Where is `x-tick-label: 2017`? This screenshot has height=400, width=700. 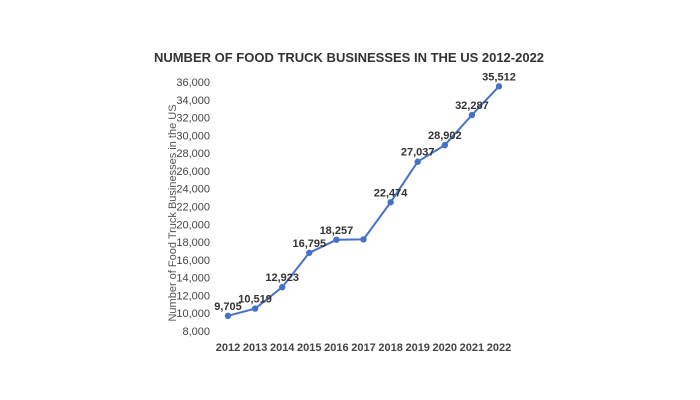
x-tick-label: 2017 is located at coordinates (363, 348).